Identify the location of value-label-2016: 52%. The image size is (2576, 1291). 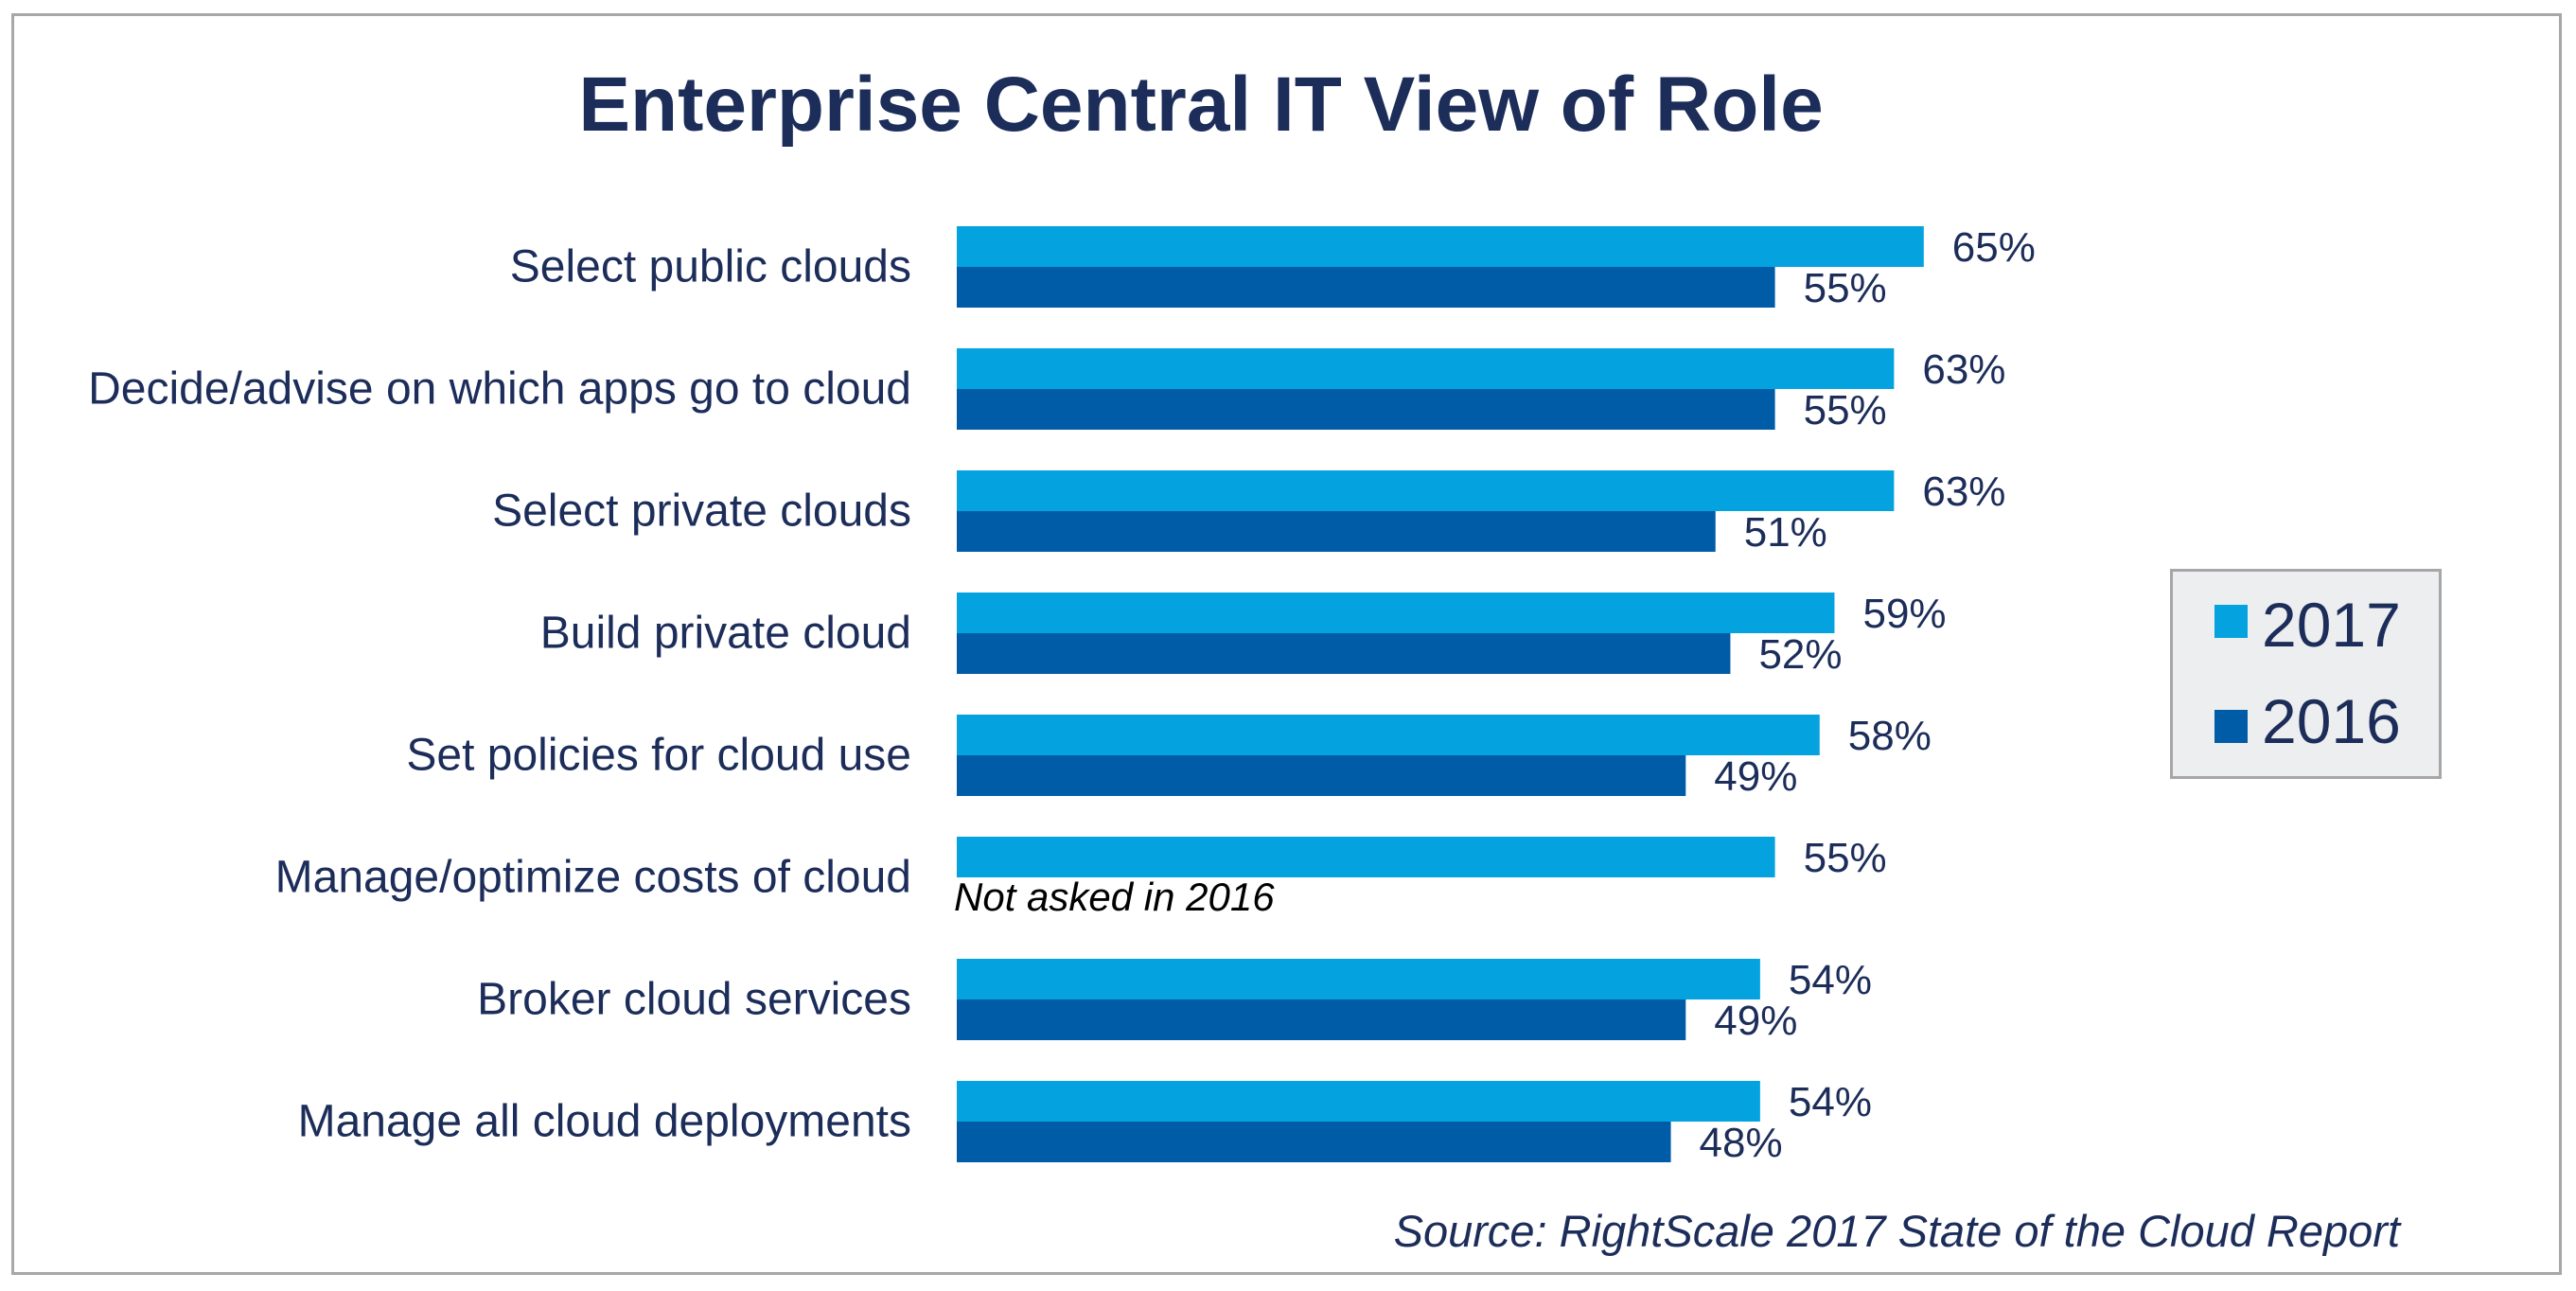
(1800, 654).